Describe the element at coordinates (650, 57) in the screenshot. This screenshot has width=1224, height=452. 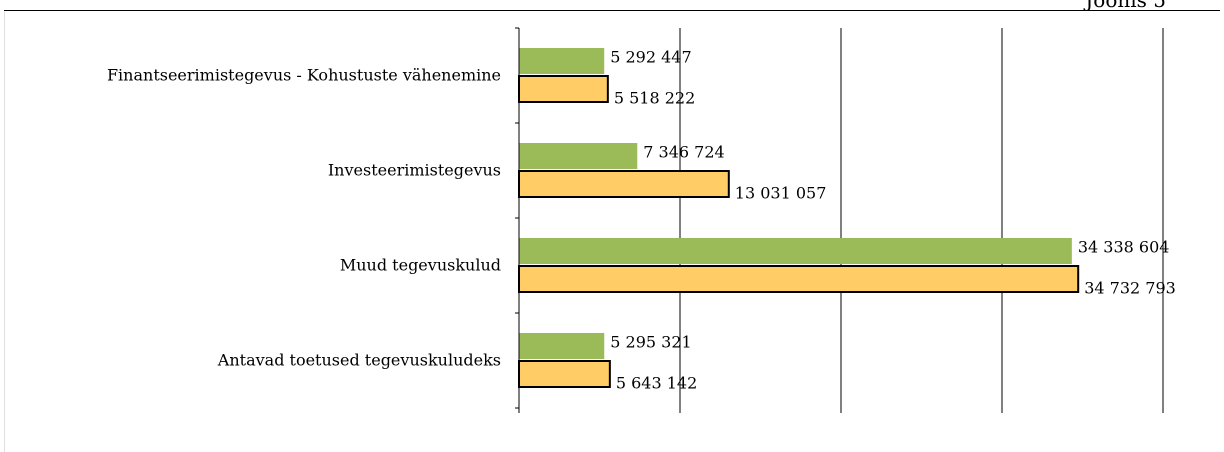
I see `data-label-series-1-0: 5 292 447` at that location.